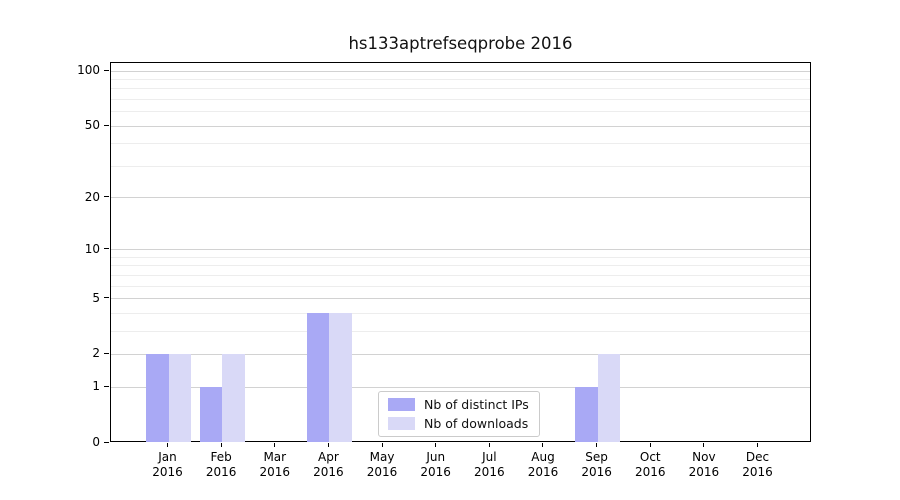 This screenshot has width=900, height=500. I want to click on x-tick-label: Jun 2016, so click(436, 465).